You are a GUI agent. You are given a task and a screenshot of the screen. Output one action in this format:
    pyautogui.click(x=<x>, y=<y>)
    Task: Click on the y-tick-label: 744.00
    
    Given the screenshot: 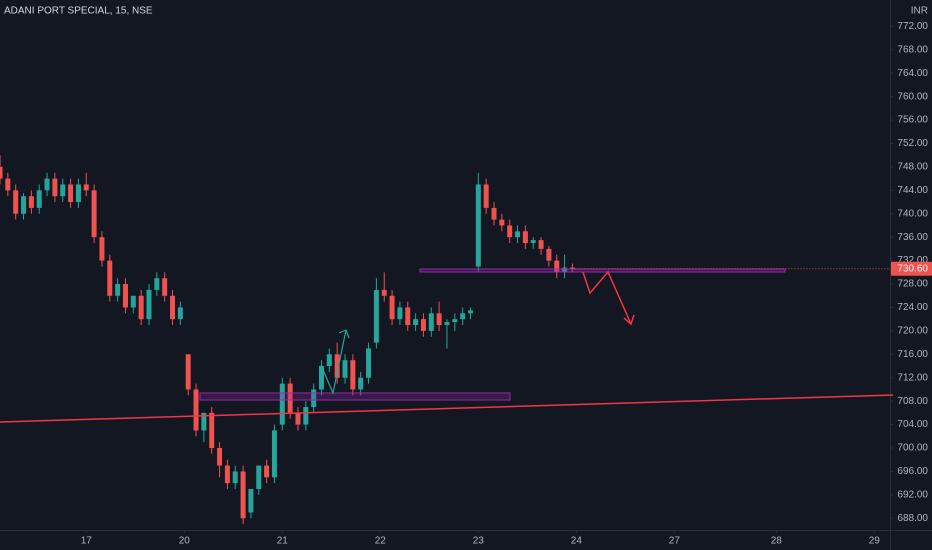 What is the action you would take?
    pyautogui.click(x=912, y=190)
    